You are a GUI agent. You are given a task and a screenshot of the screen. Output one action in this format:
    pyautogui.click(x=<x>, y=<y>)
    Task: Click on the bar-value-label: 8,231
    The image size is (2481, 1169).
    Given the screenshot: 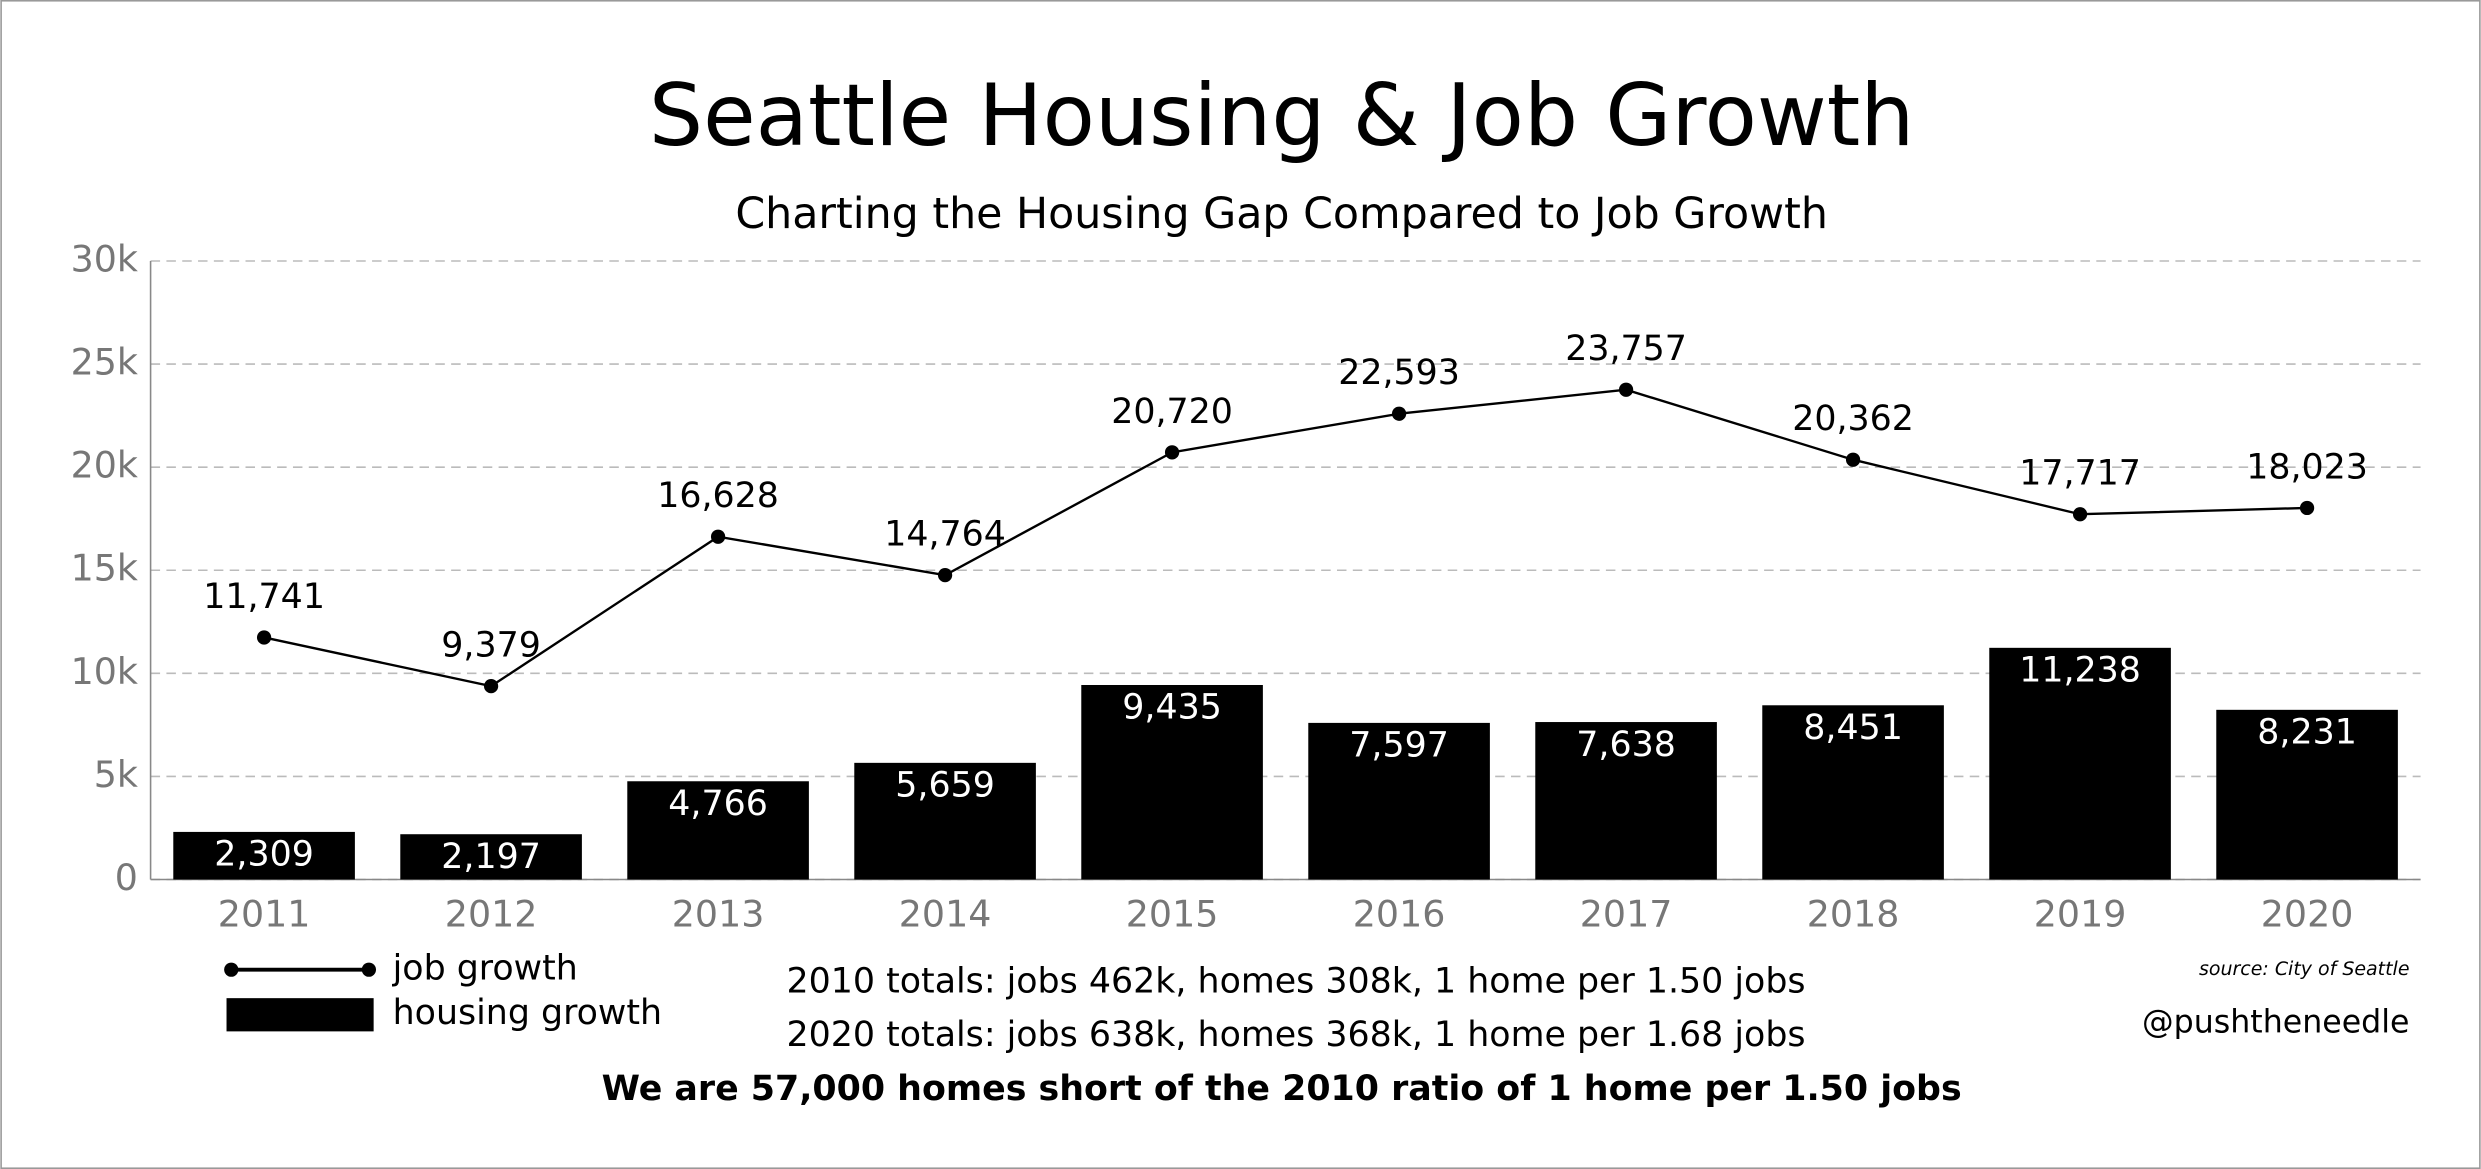 What is the action you would take?
    pyautogui.click(x=2307, y=733)
    